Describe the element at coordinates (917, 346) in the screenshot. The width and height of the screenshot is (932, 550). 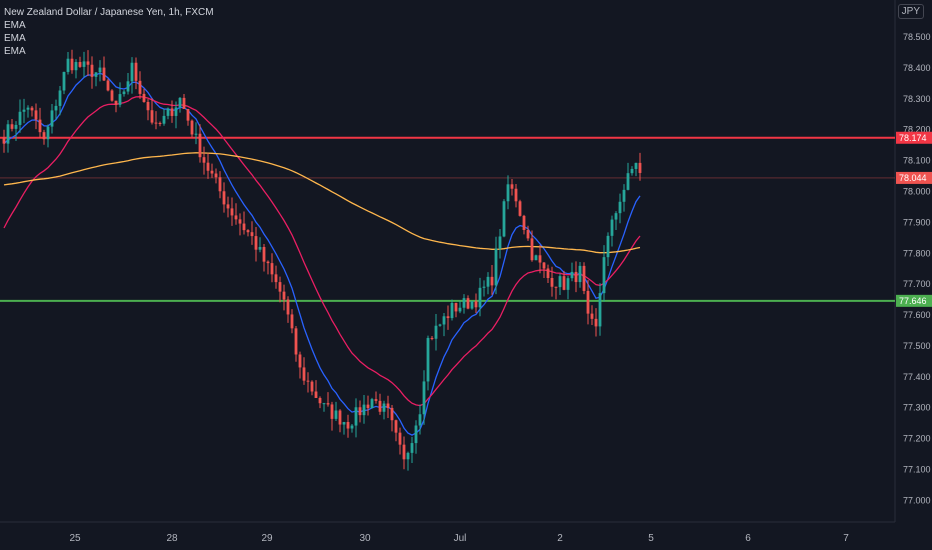
I see `y-tick-label: 77.500` at that location.